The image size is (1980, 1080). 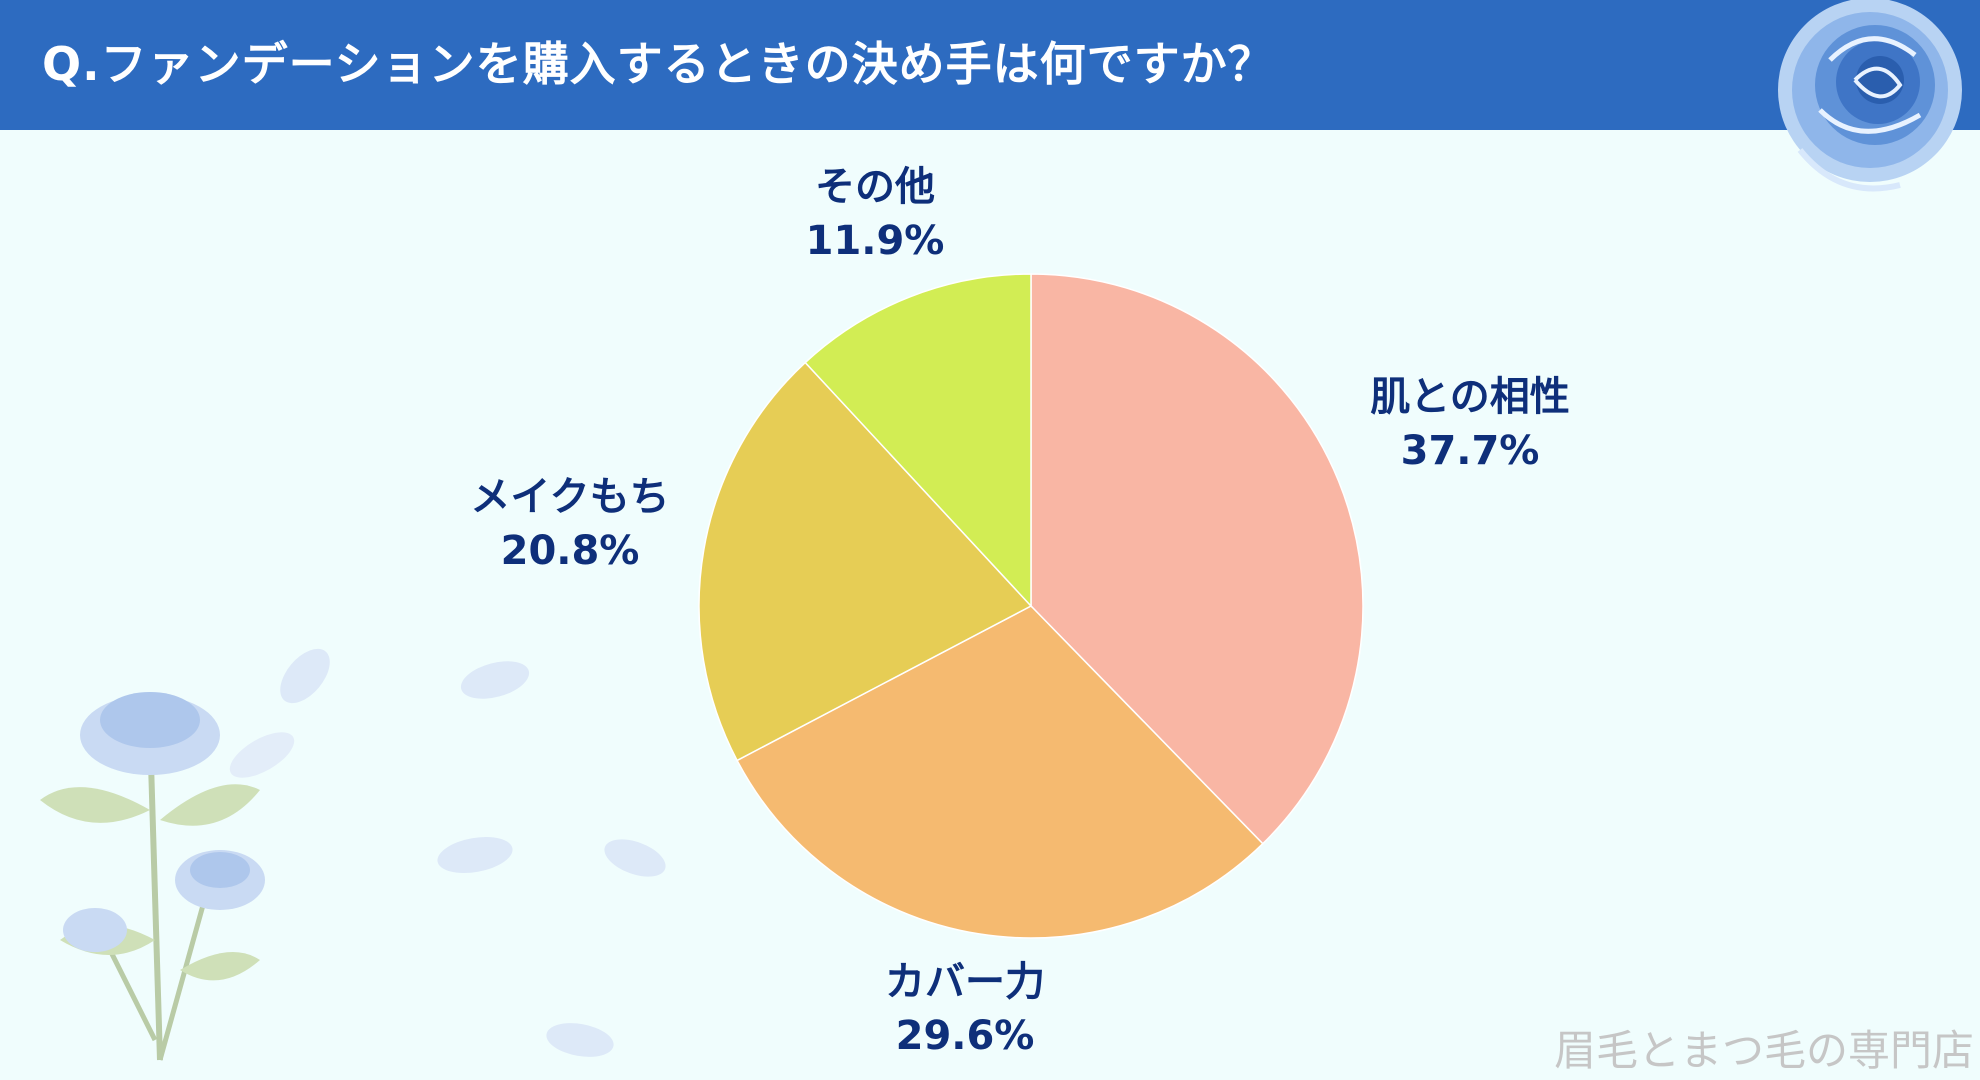 What do you see at coordinates (152, 876) in the screenshot?
I see `flower-decoration-icon` at bounding box center [152, 876].